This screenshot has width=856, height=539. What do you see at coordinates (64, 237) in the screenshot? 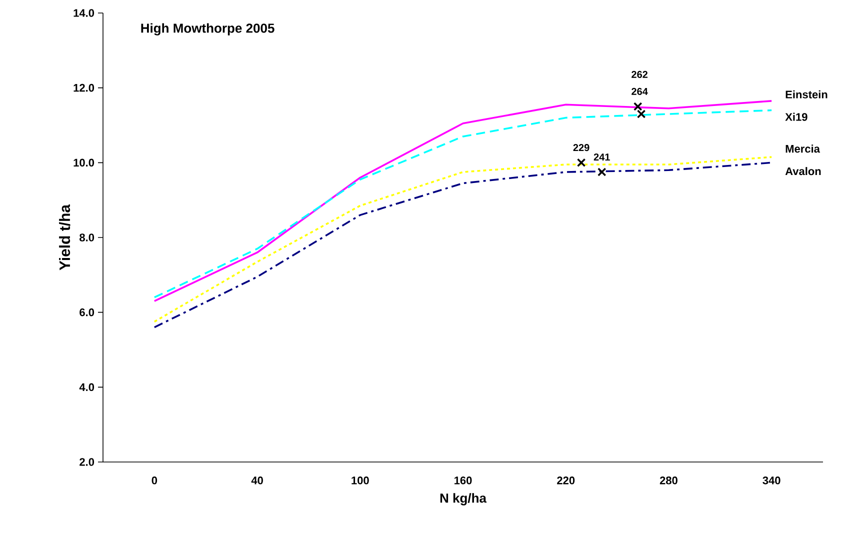
I see `y-axis-title: Yield t/ha` at bounding box center [64, 237].